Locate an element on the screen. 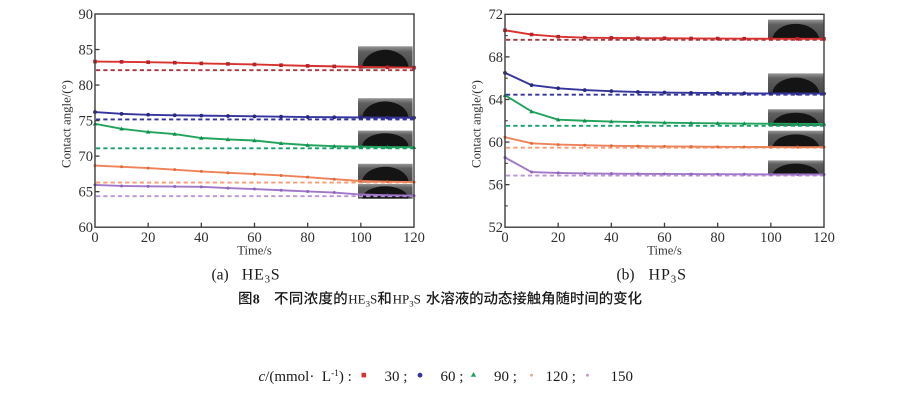 Image resolution: width=901 pixels, height=406 pixels. svg-text: 30 ; is located at coordinates (396, 377).